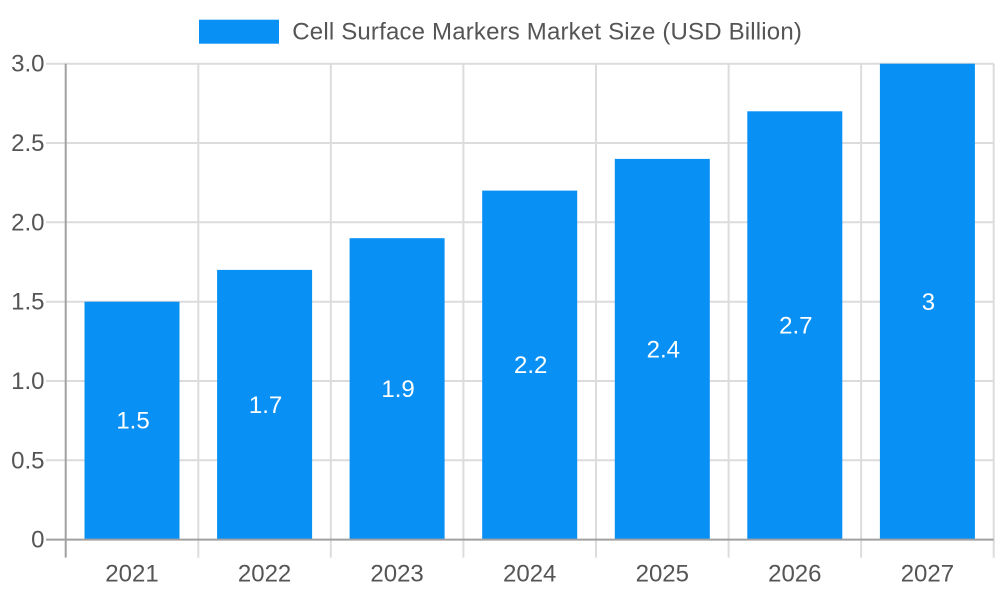  Describe the element at coordinates (27, 64) in the screenshot. I see `svg-text: 3.0` at that location.